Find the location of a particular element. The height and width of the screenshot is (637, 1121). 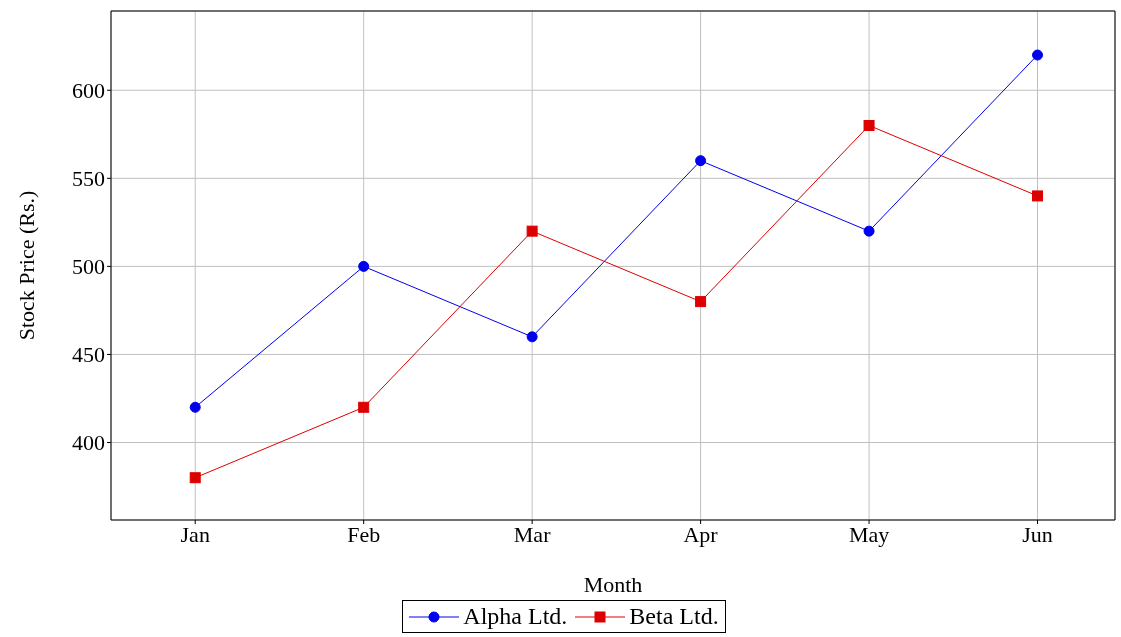

x-tick-label: May is located at coordinates (869, 534).